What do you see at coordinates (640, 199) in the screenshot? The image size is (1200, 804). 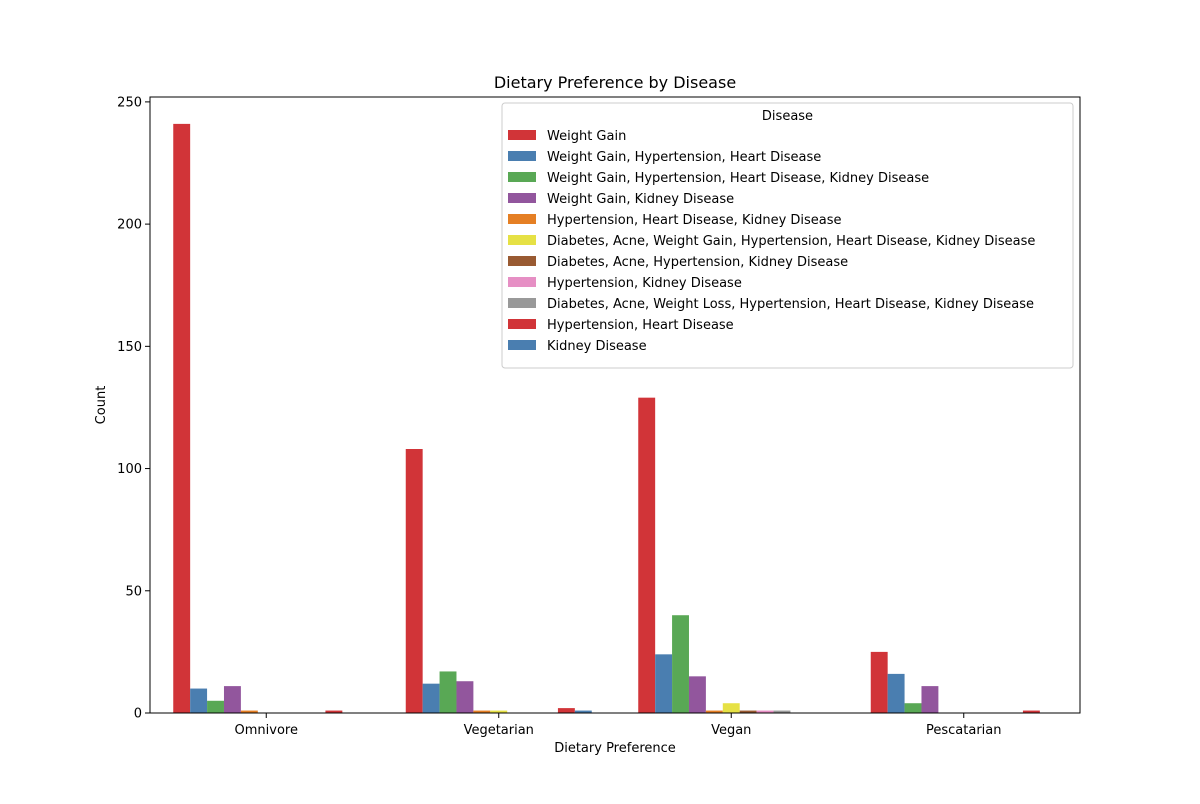 I see `legend-entry: Weight Gain, Kidney Disease` at bounding box center [640, 199].